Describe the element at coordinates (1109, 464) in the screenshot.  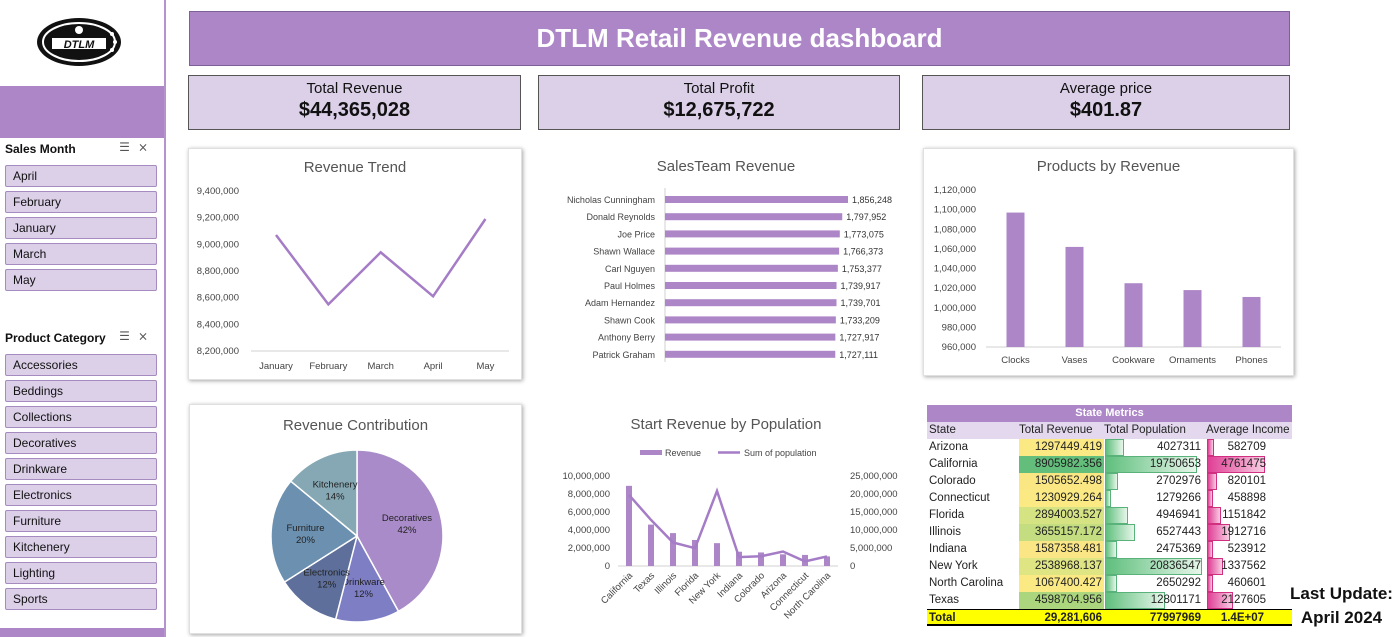
I see `table-row: California 8905982.356 19750653 4761475` at that location.